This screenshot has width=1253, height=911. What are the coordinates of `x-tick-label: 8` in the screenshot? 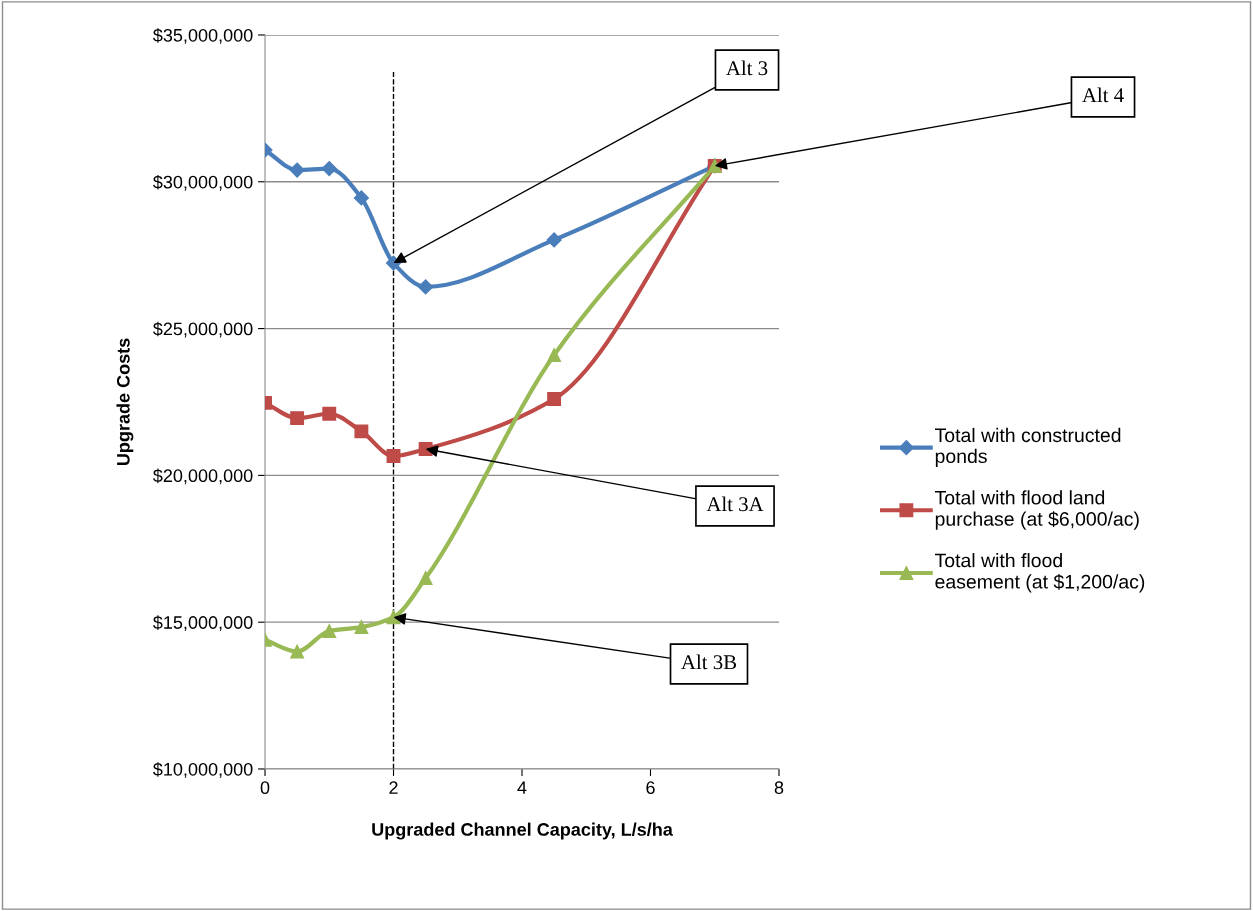 It's located at (779, 788).